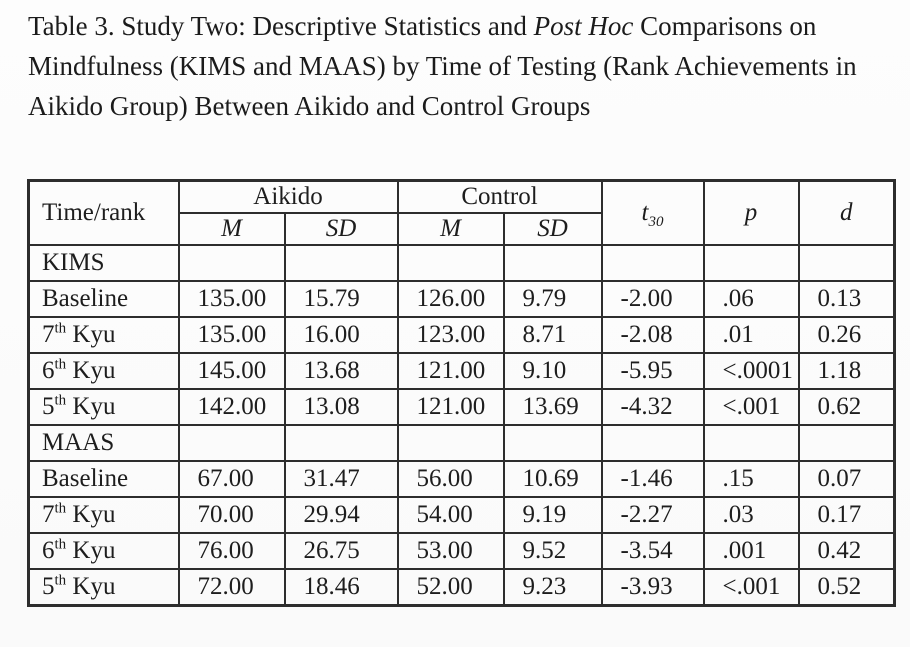  Describe the element at coordinates (450, 229) in the screenshot. I see `header-control-m: M` at that location.